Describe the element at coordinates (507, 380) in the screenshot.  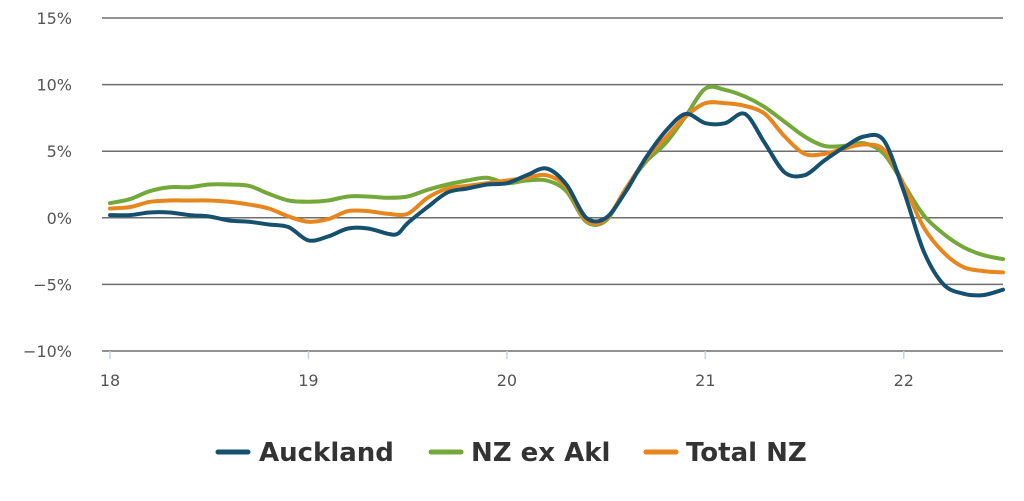
I see `x-tick-label: 20` at that location.